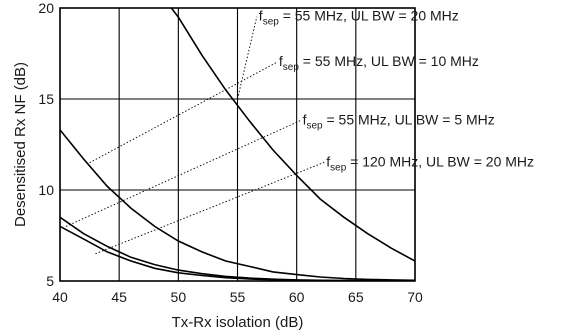  What do you see at coordinates (238, 322) in the screenshot?
I see `x-axis-label: Tx-Rx isolation (dB)` at bounding box center [238, 322].